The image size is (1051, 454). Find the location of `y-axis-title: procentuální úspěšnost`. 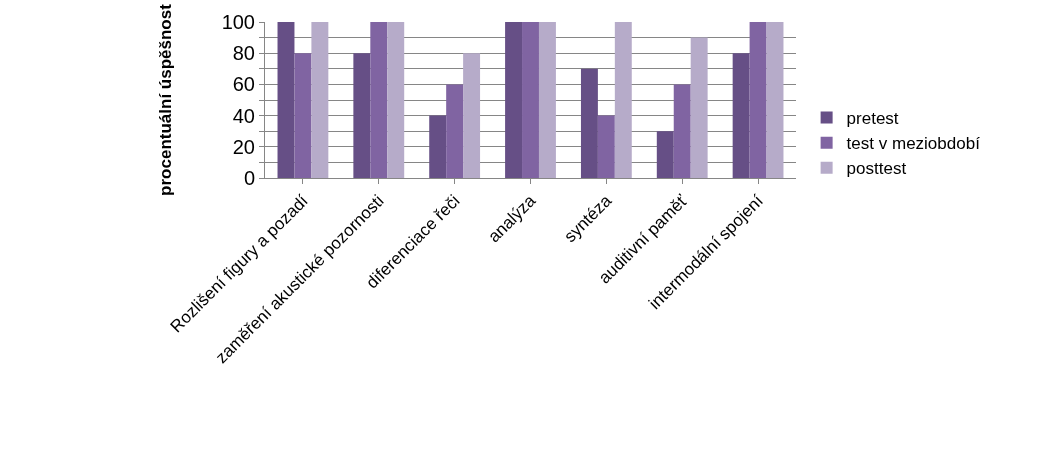

y-axis-title: procentuální úspěšnost is located at coordinates (166, 99).